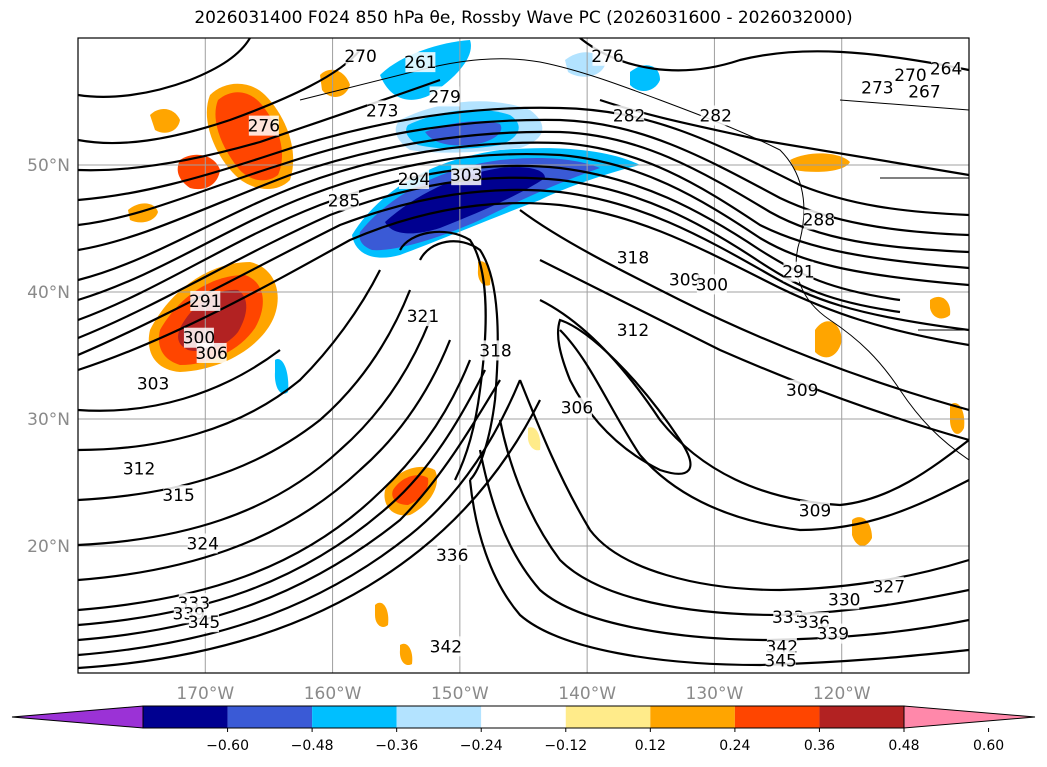  Describe the element at coordinates (48, 166) in the screenshot. I see `lat-label: 50°N` at that location.